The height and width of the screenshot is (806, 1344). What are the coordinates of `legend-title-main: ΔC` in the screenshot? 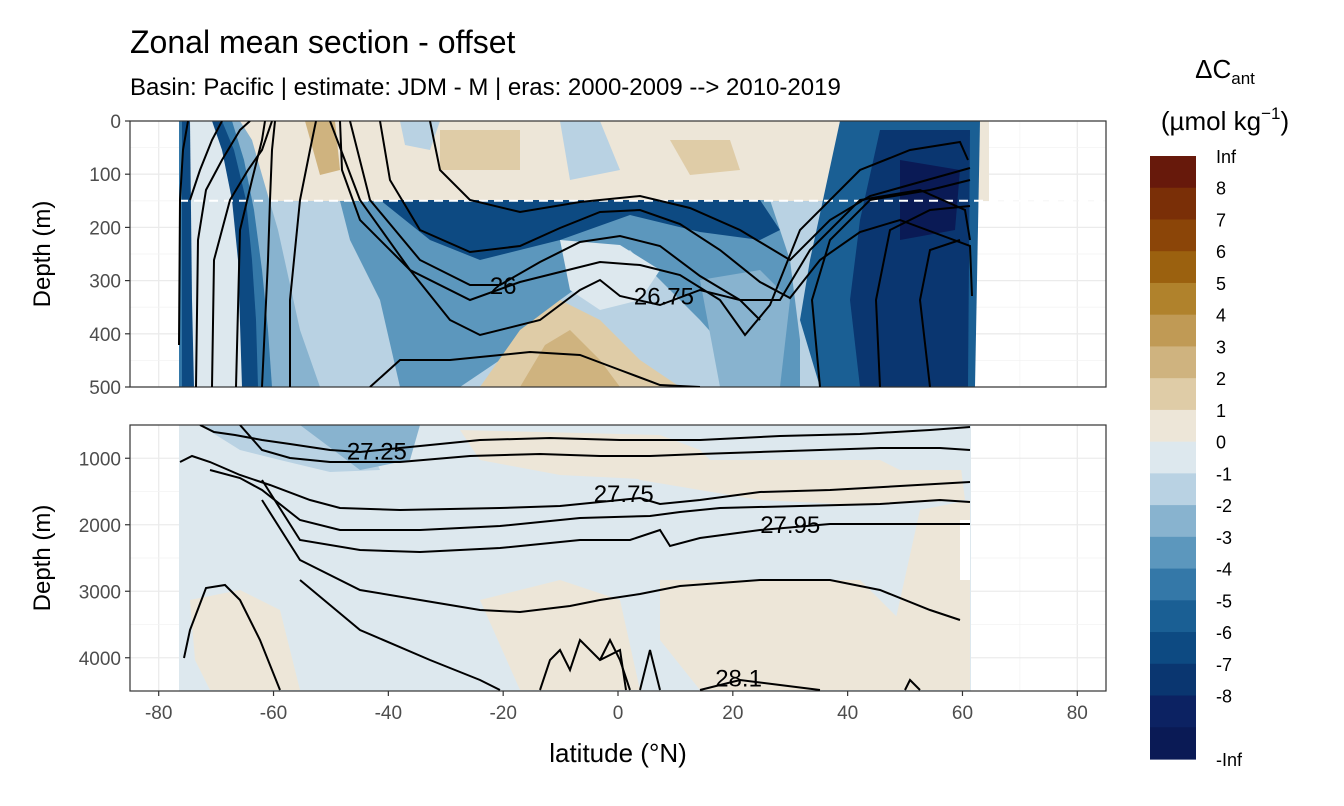 It's located at (1213, 69).